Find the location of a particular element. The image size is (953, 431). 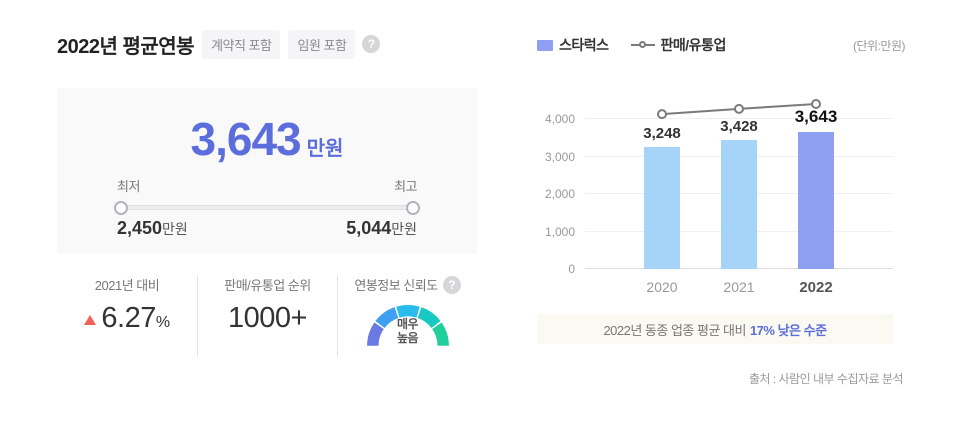

bar-2020 is located at coordinates (662, 208).